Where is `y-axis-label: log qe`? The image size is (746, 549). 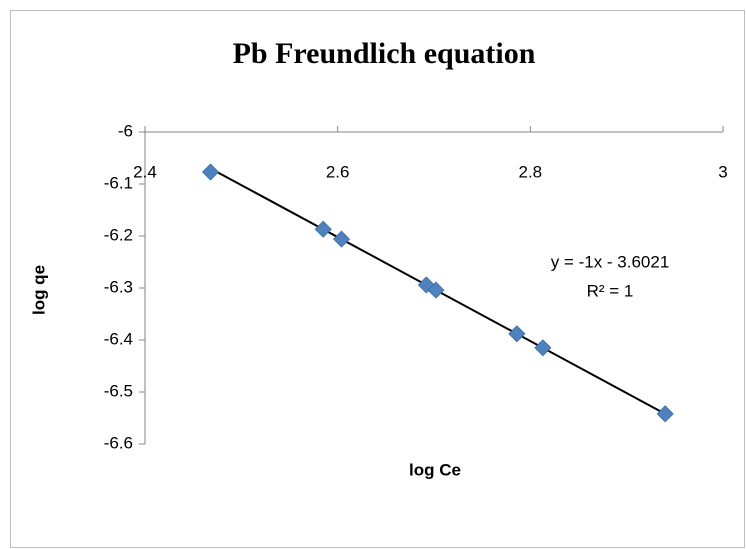
y-axis-label: log qe is located at coordinates (38, 290).